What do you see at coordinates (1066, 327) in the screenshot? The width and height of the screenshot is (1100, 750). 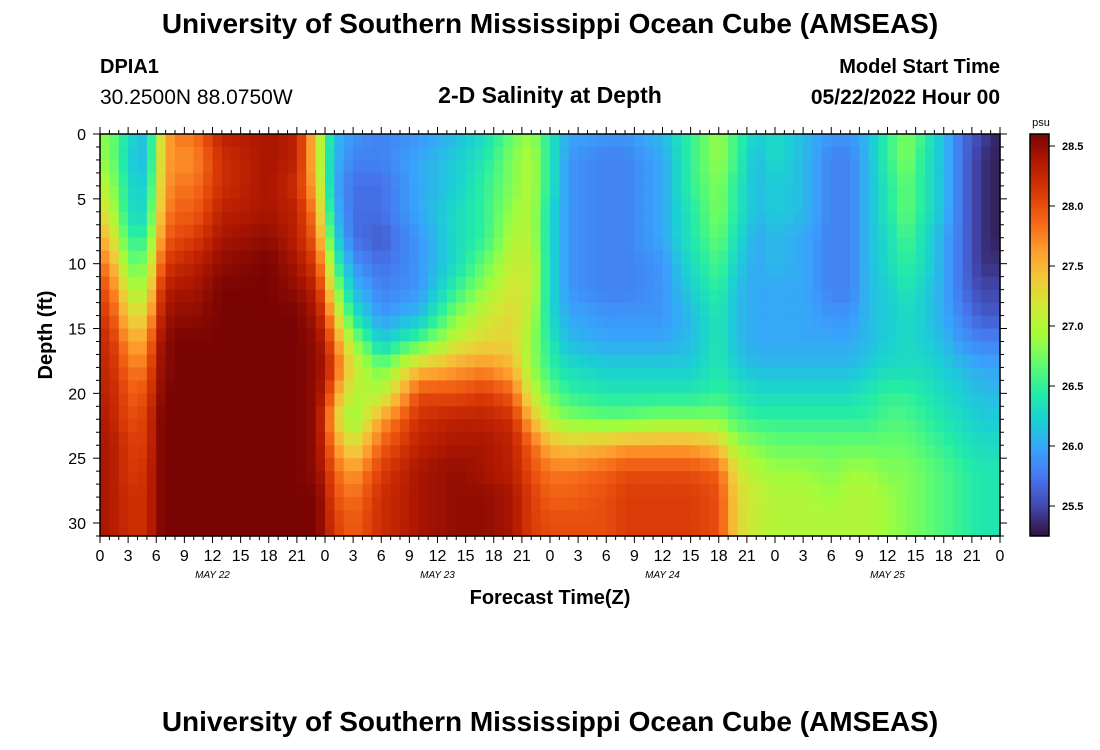 I see `colorbar-ticks: 25.526.026.527.027.528.028.5` at bounding box center [1066, 327].